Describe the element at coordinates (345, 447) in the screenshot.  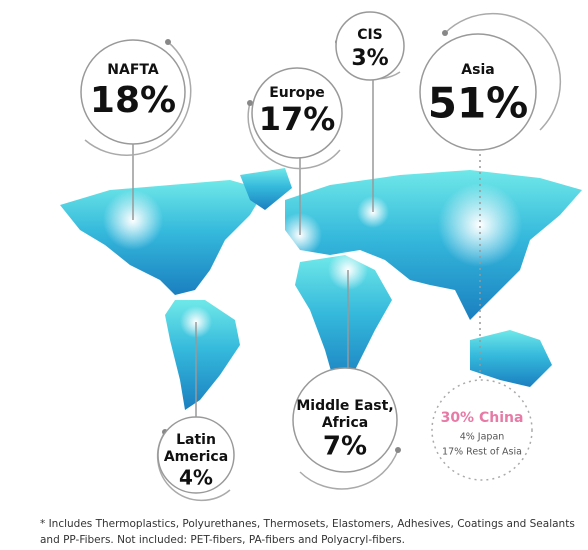
I see `region-share: 7%` at that location.